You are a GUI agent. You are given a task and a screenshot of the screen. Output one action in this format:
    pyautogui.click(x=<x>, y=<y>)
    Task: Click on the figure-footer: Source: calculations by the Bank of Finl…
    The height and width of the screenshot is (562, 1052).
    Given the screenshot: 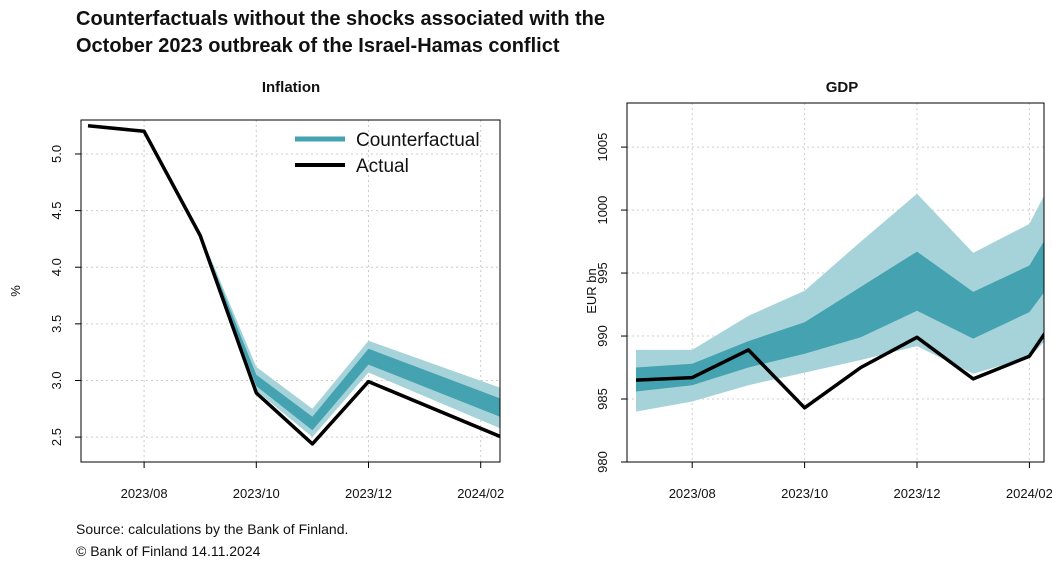 What is the action you would take?
    pyautogui.click(x=212, y=540)
    